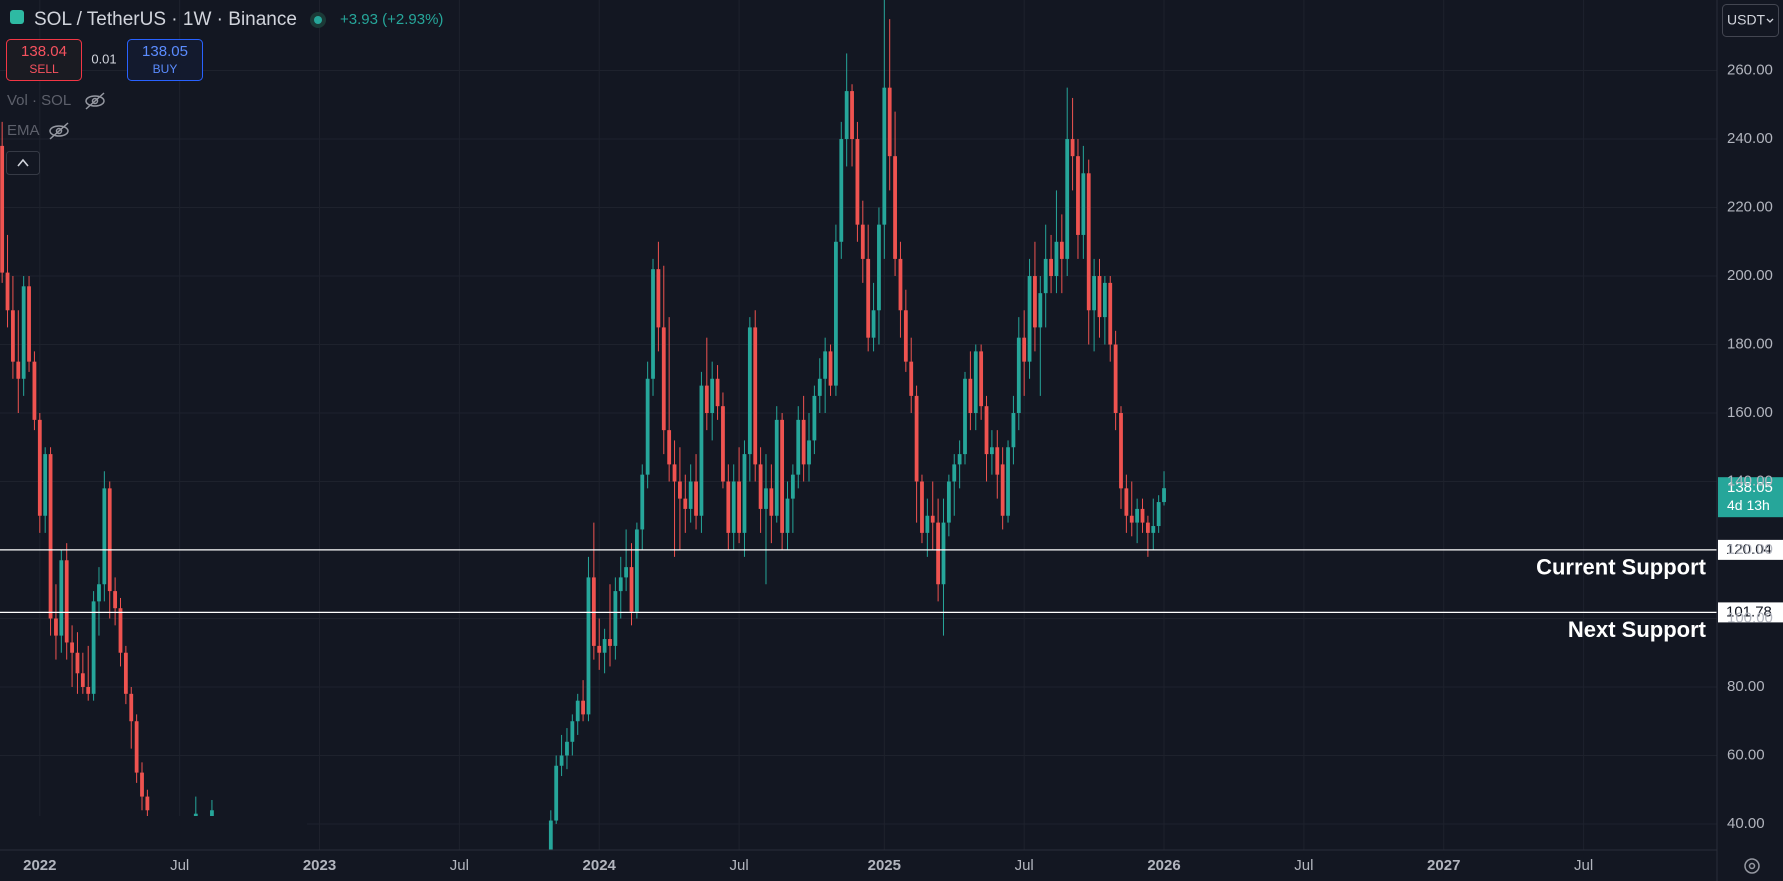 The height and width of the screenshot is (881, 1783). I want to click on sell-price: 138.04, so click(44, 51).